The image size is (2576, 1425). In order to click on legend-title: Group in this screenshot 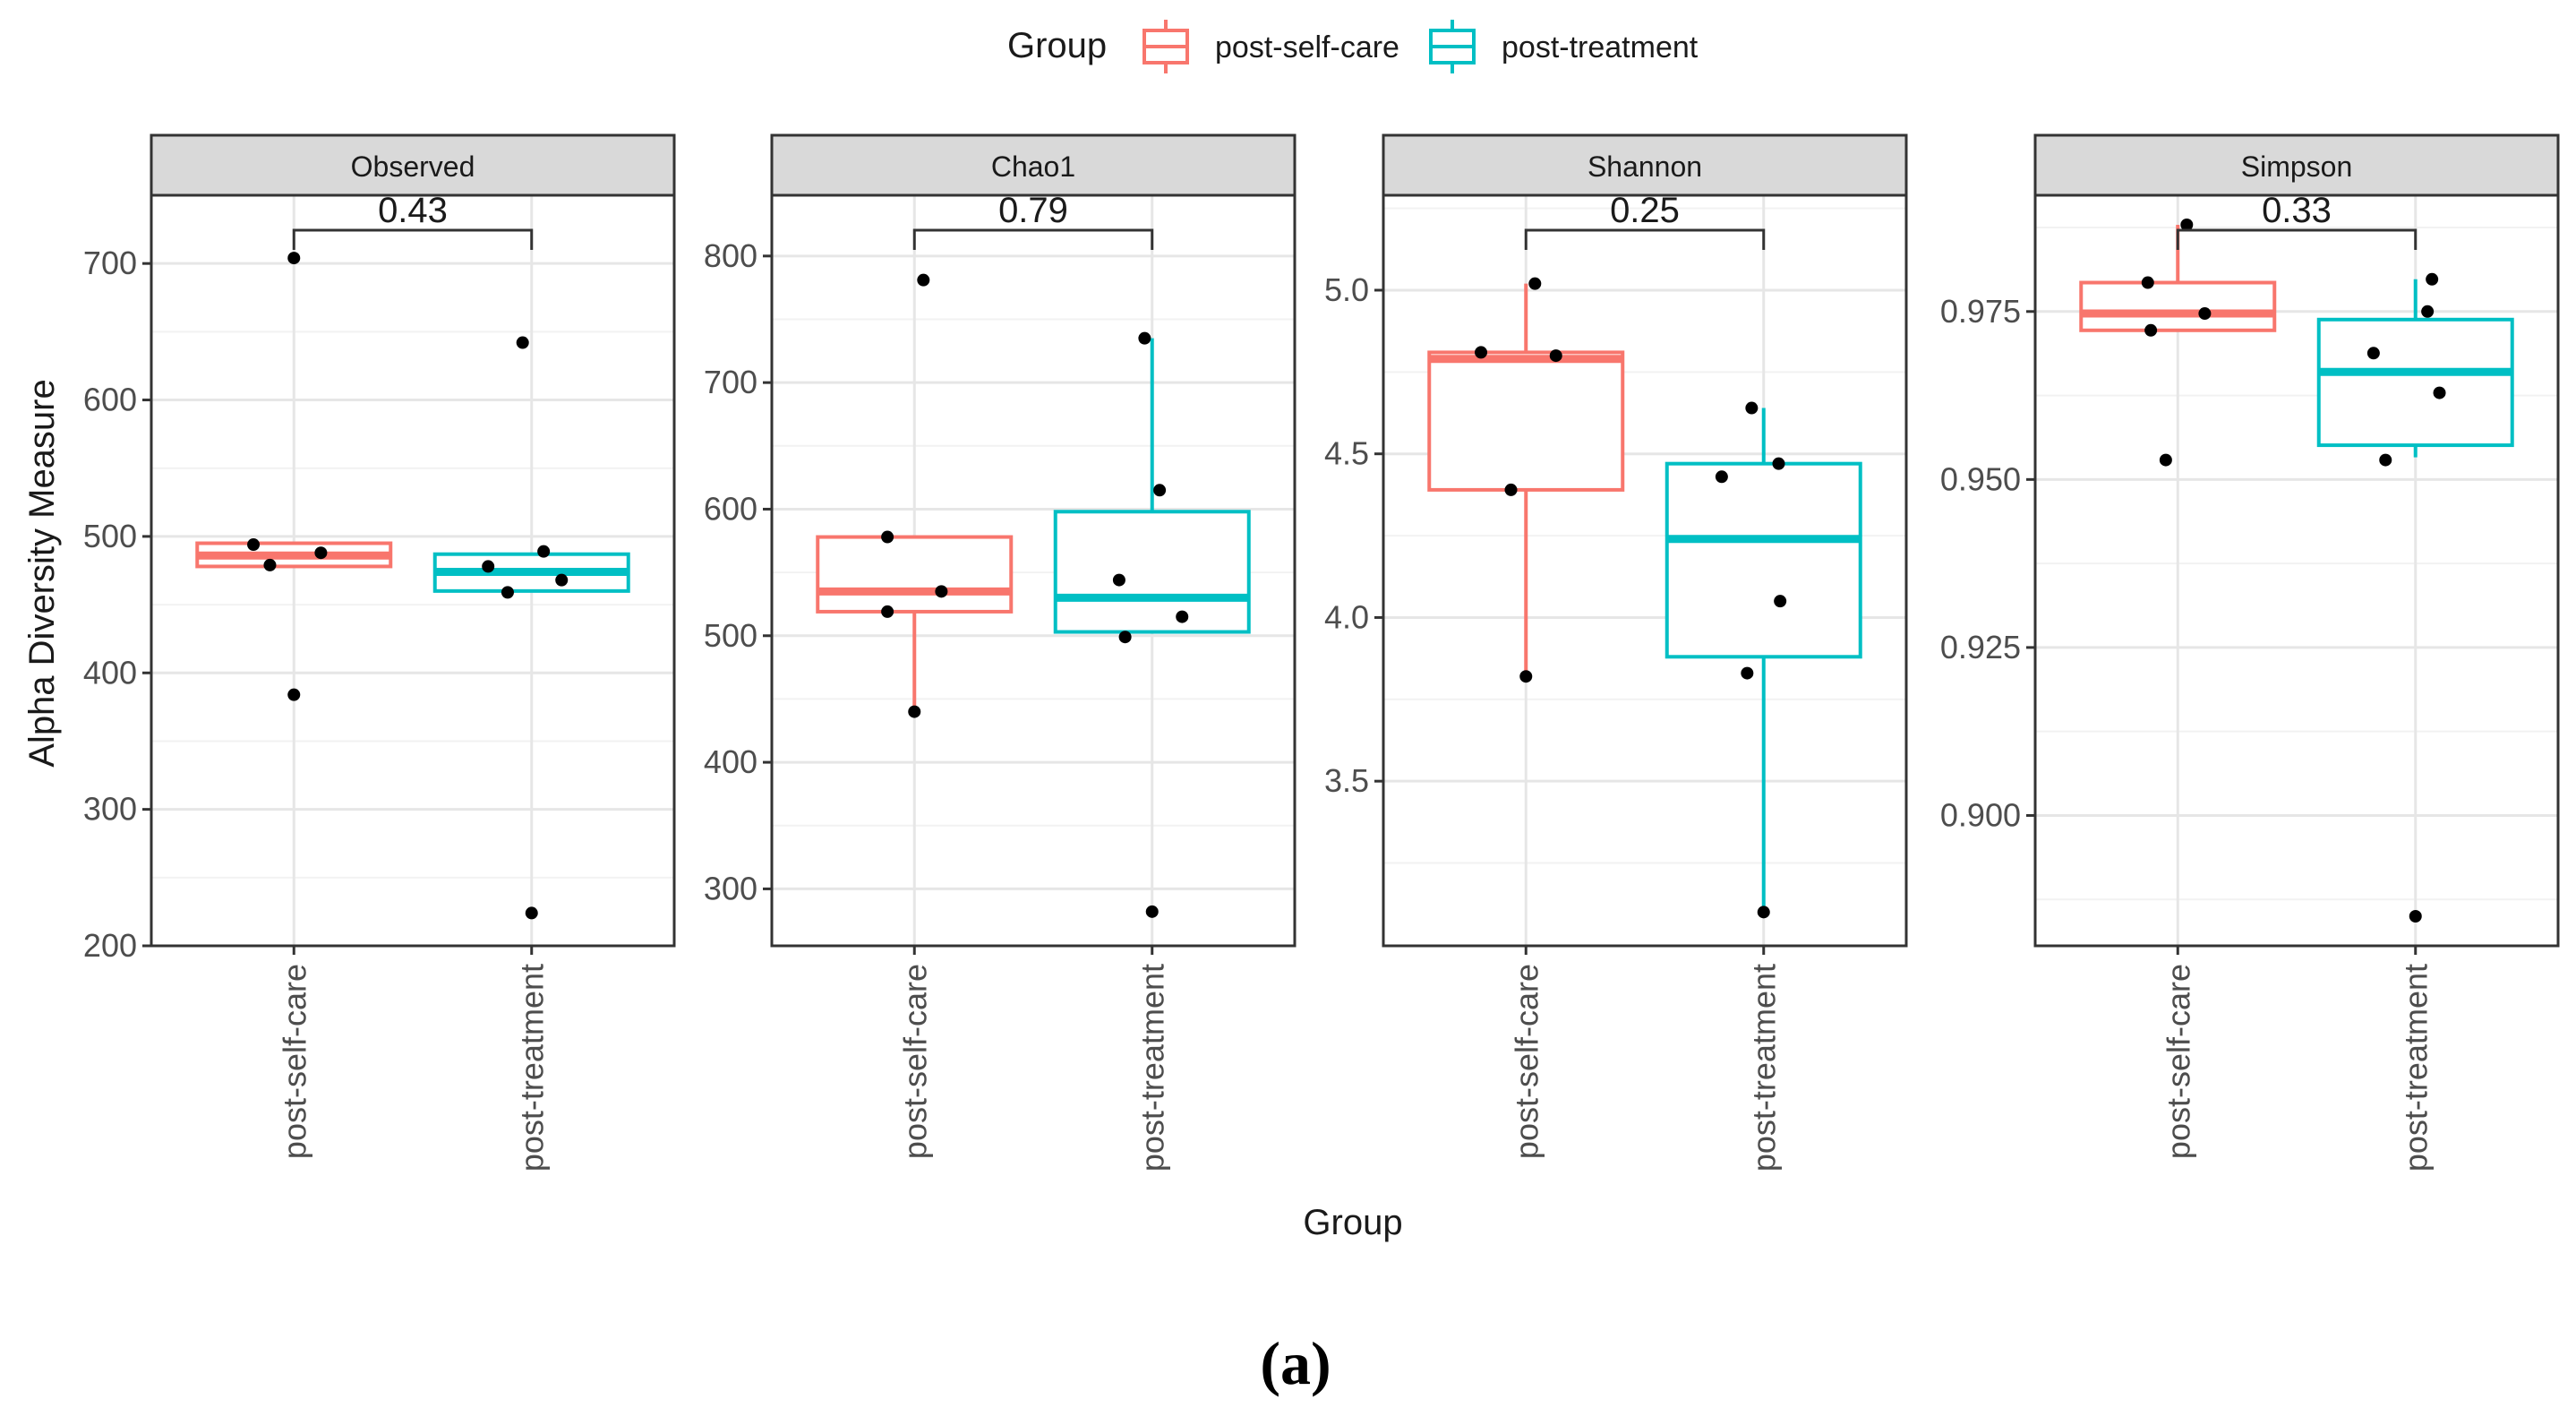, I will do `click(1057, 46)`.